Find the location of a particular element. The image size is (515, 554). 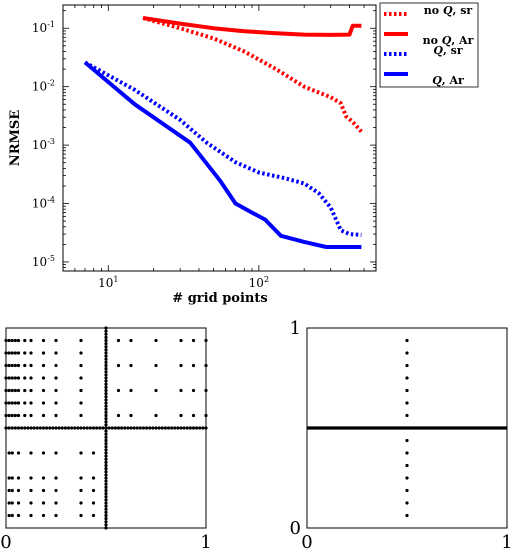

x-tick-label: 0 is located at coordinates (306, 542).